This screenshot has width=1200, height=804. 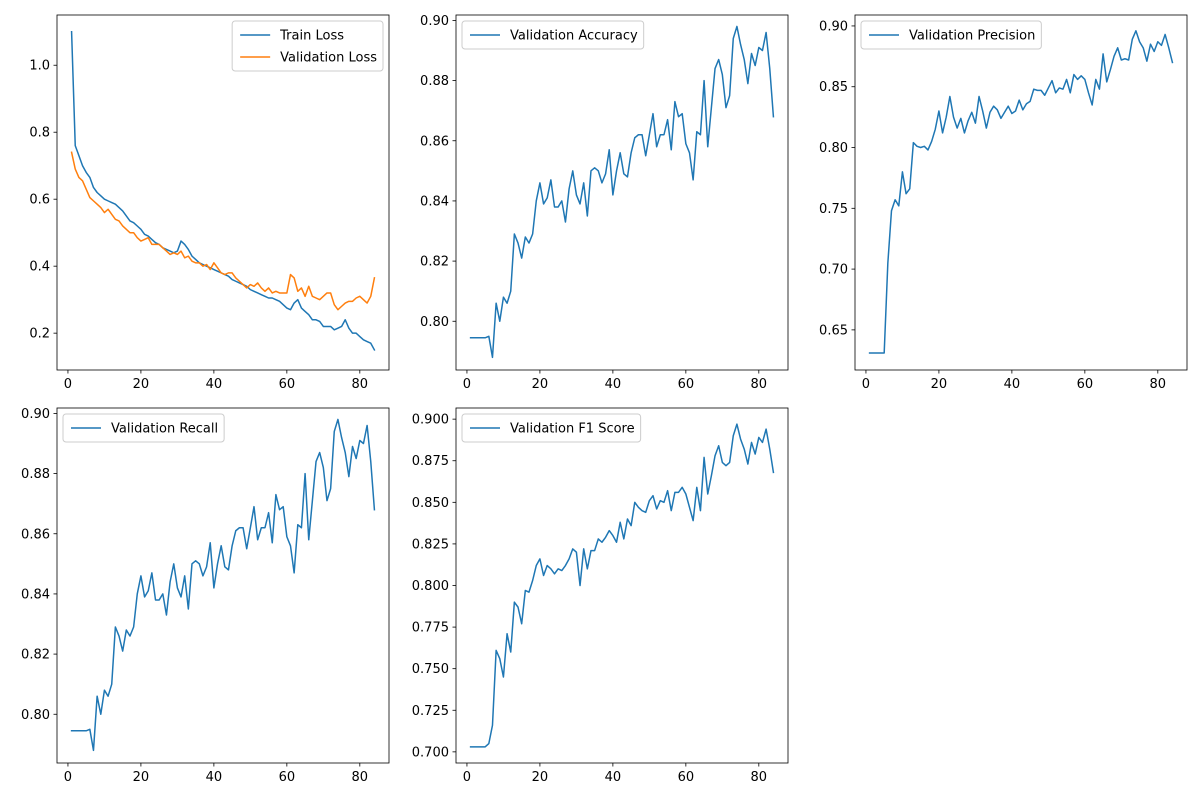 What do you see at coordinates (311, 36) in the screenshot?
I see `legend-label: Train Loss` at bounding box center [311, 36].